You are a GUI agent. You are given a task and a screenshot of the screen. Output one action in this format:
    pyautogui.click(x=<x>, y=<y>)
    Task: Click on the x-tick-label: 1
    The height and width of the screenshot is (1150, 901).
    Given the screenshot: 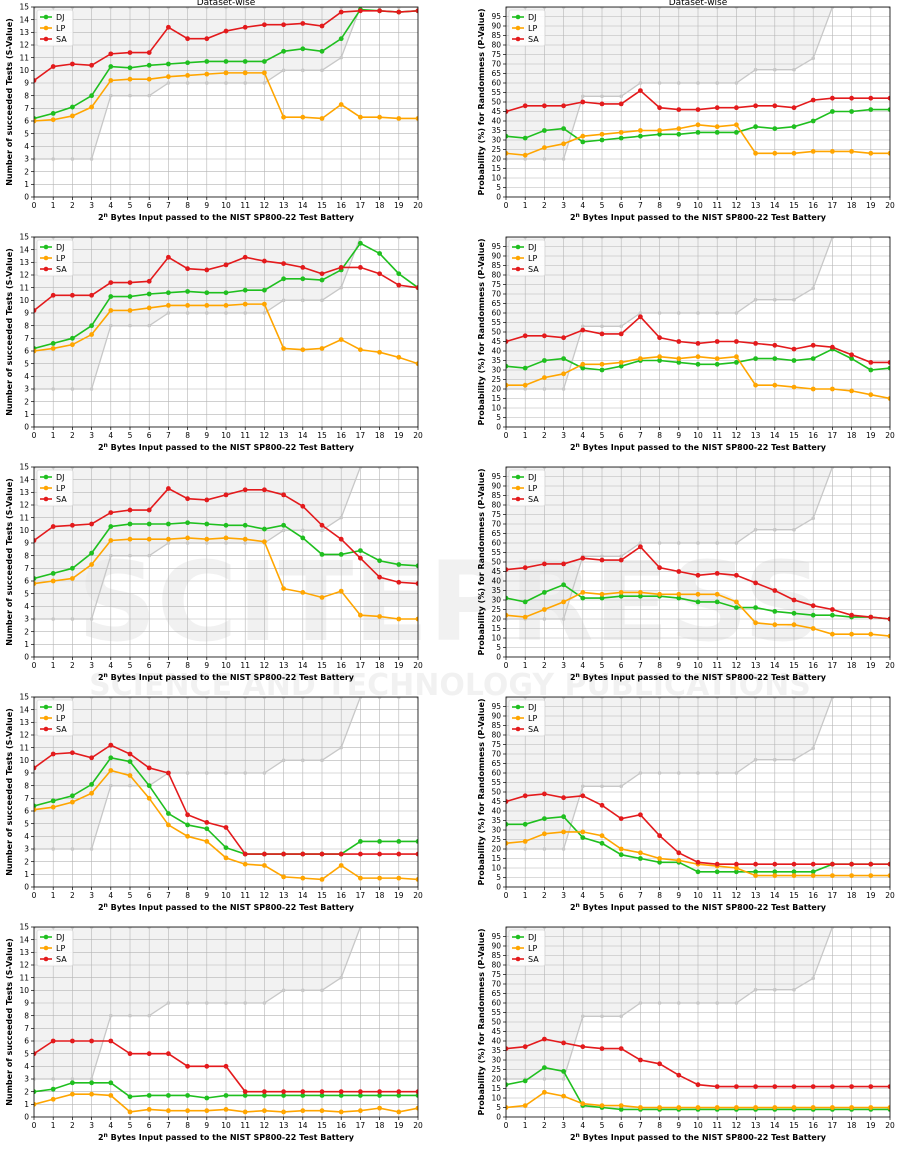 What is the action you would take?
    pyautogui.click(x=525, y=665)
    